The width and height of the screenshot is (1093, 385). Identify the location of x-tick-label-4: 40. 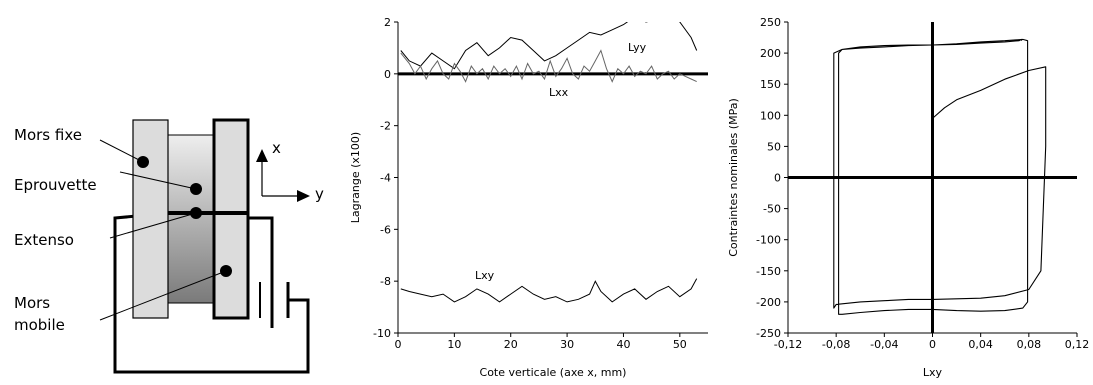
(623, 344).